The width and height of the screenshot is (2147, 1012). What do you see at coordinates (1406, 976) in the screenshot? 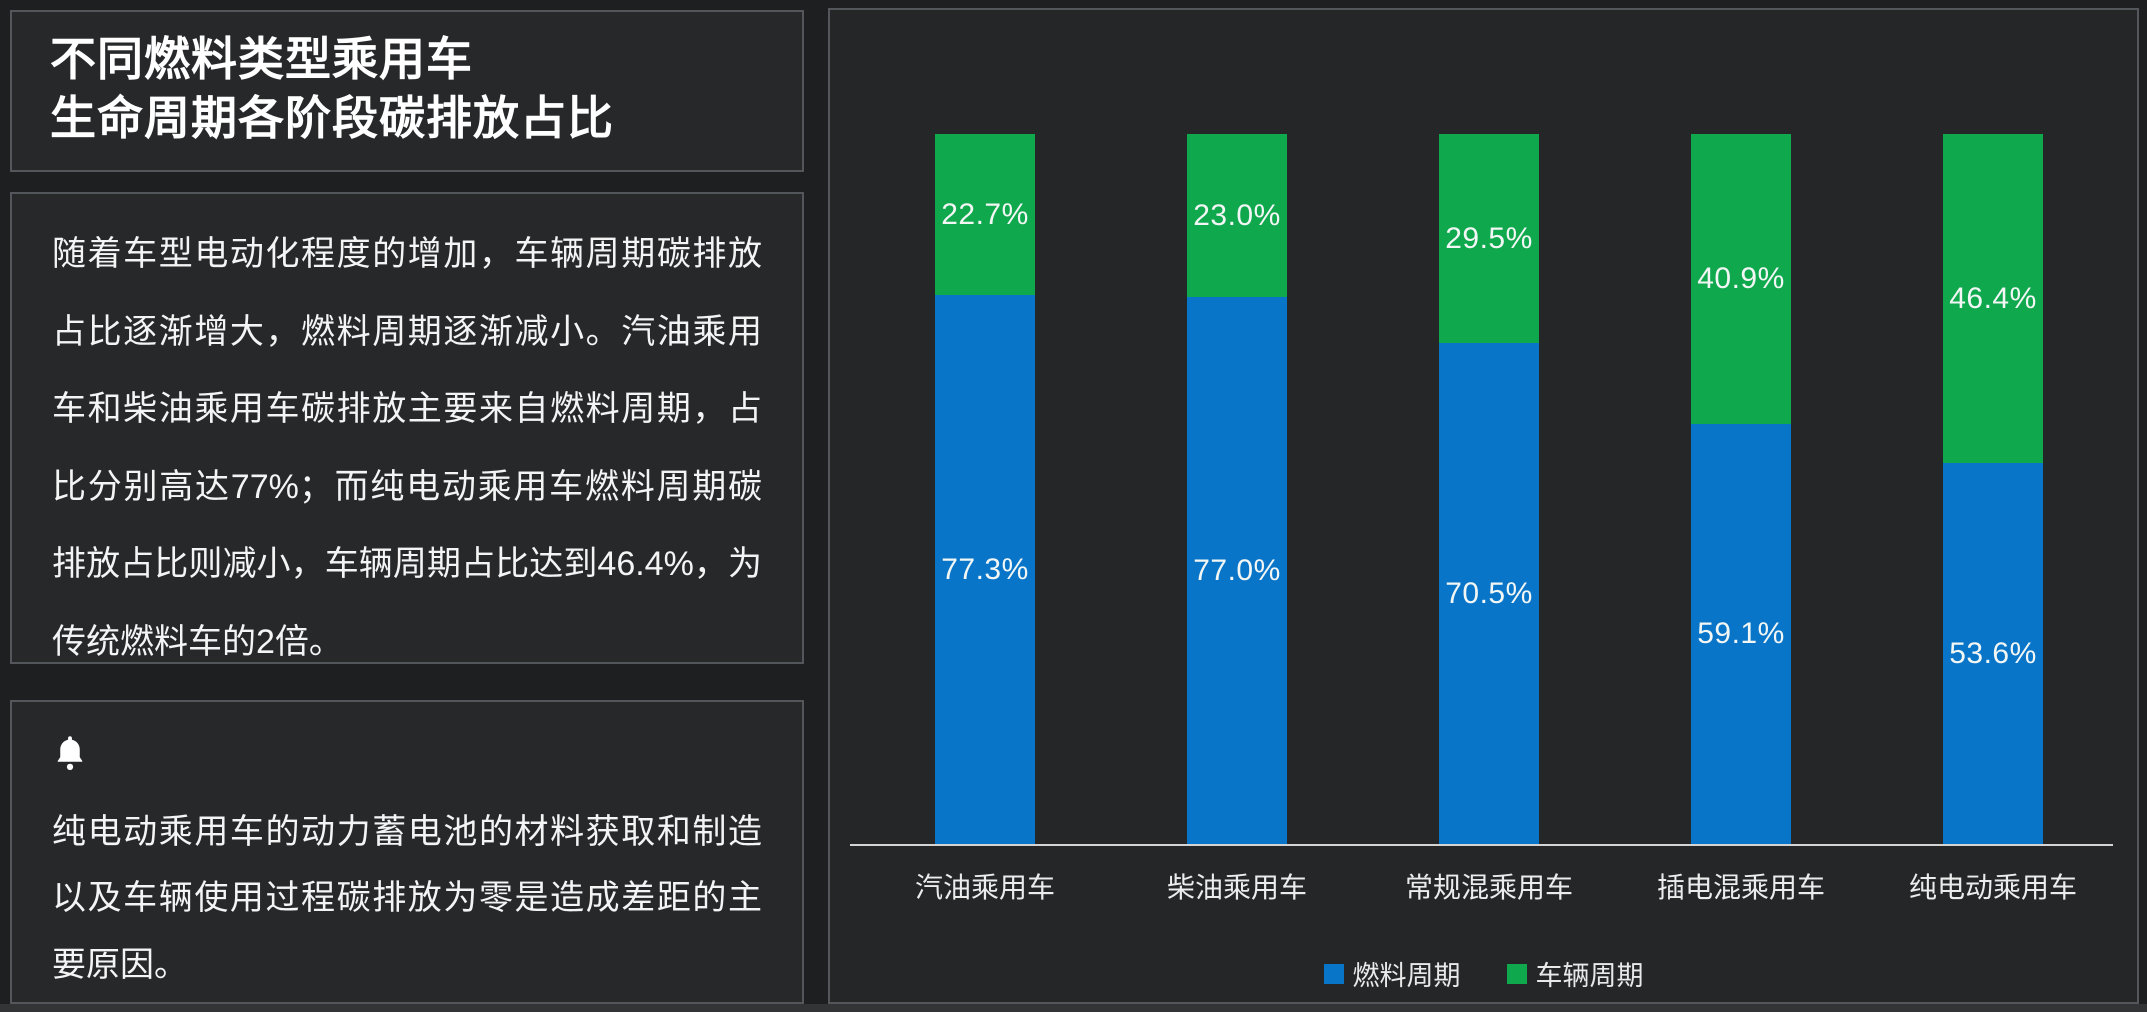
I see `legend-label: 燃料周期` at bounding box center [1406, 976].